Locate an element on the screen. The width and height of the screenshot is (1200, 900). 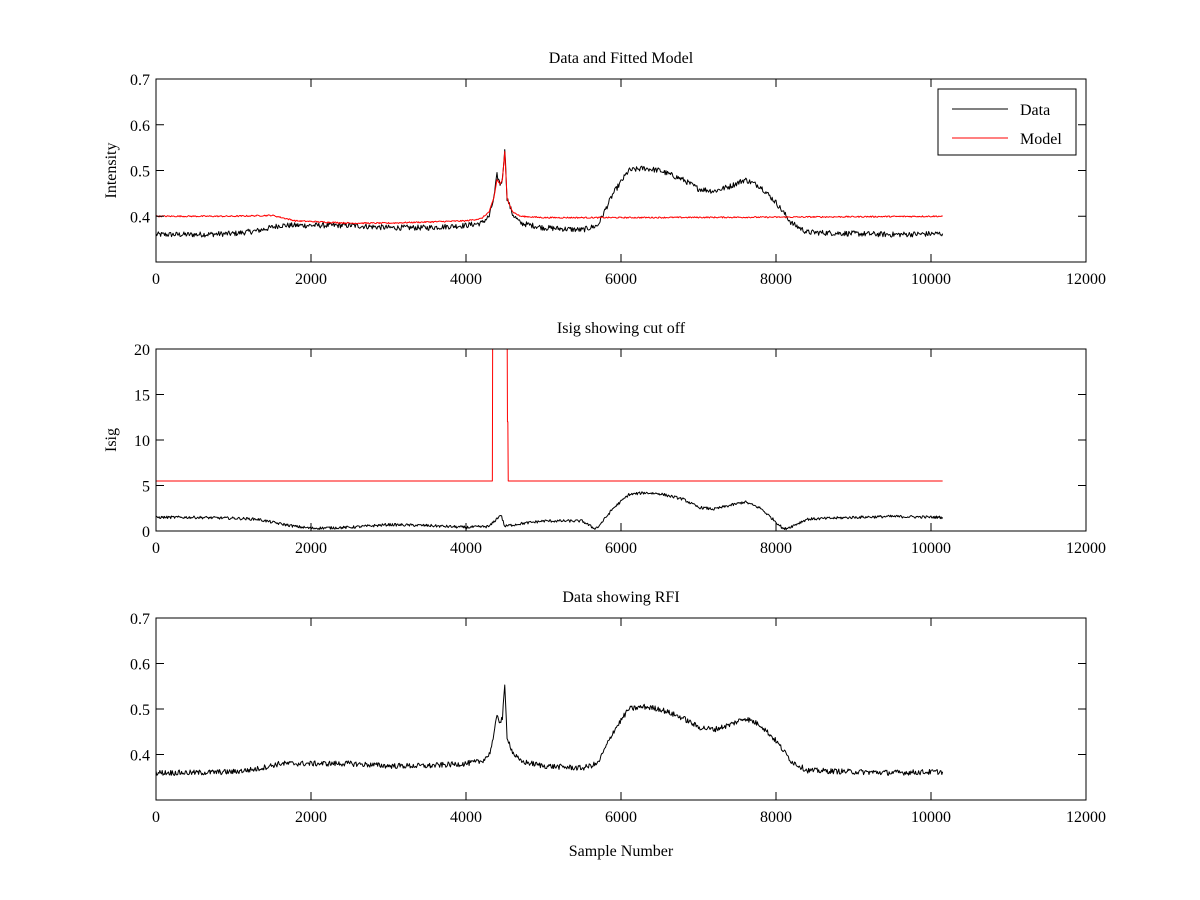
chart-title: Data and Fitted Model is located at coordinates (621, 58).